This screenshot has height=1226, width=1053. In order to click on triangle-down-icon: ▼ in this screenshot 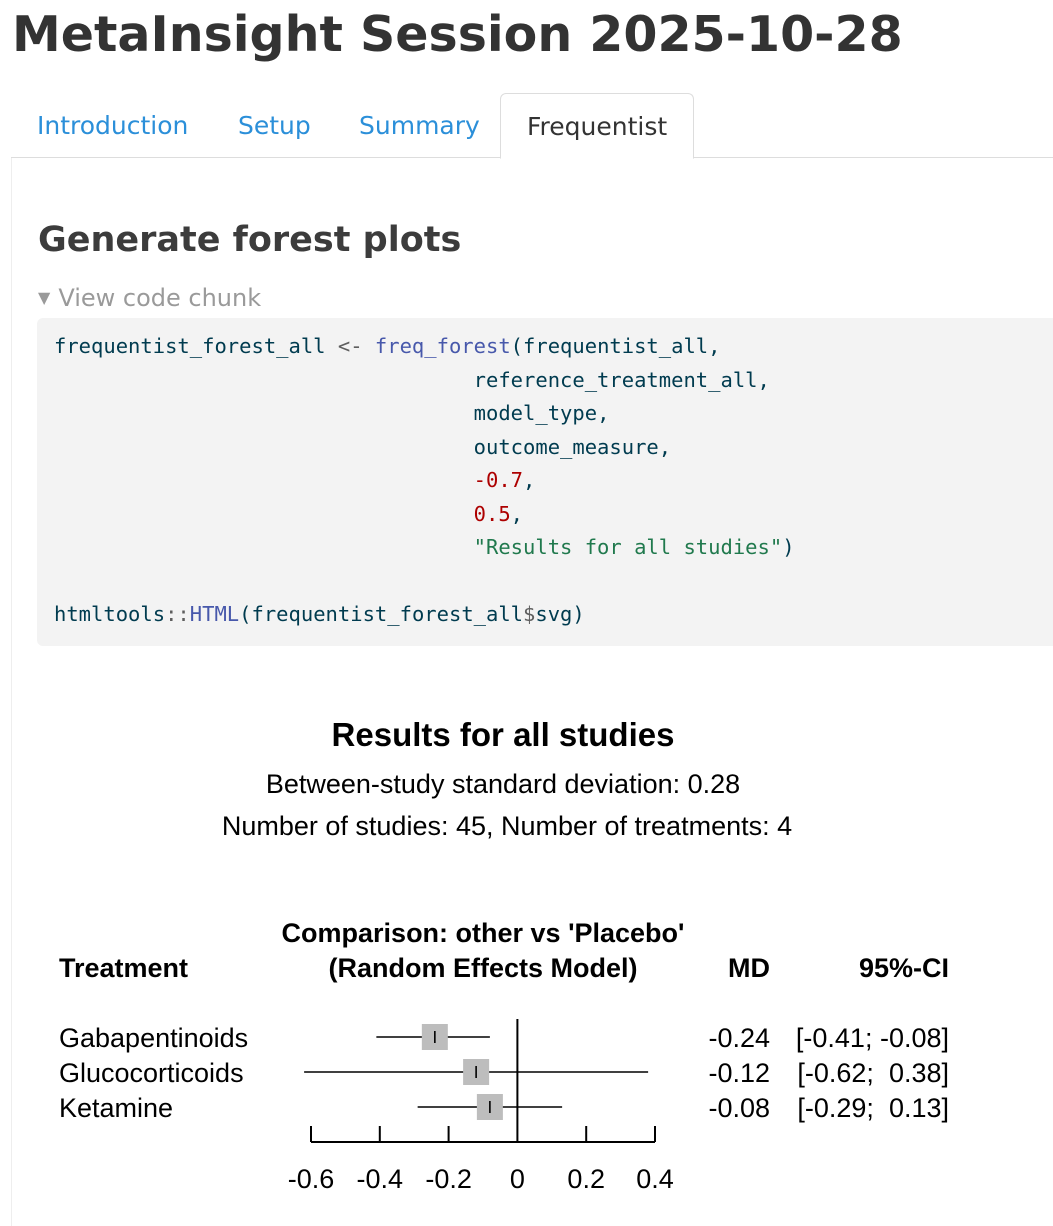, I will do `click(44, 297)`.